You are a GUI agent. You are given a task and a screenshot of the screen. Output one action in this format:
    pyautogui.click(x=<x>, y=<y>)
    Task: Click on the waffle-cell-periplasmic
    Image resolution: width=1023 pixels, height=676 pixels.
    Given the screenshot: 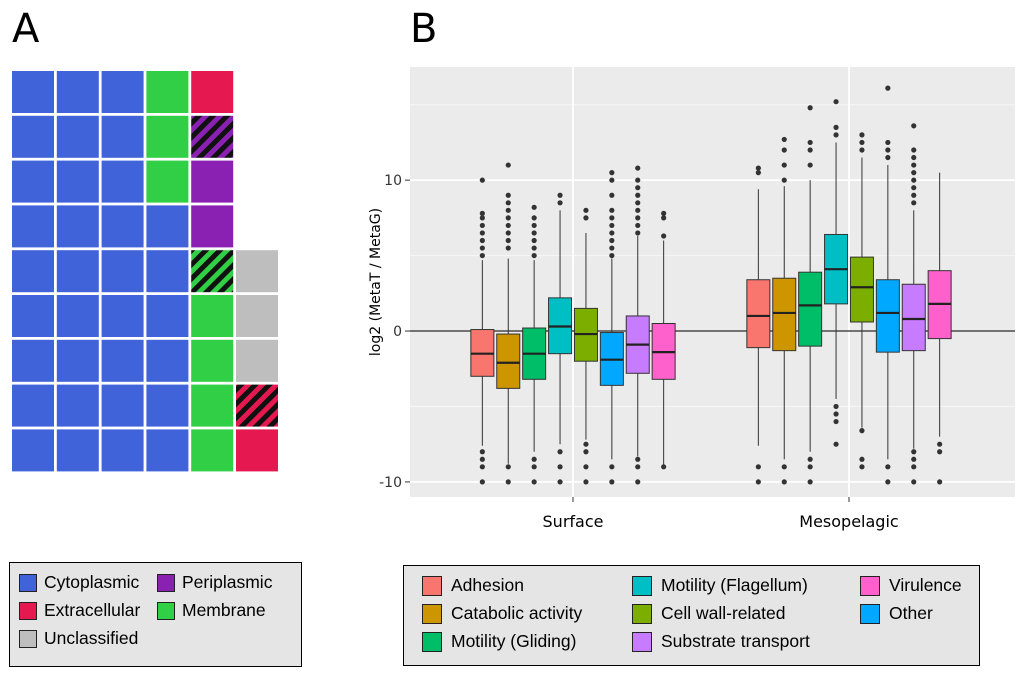 What is the action you would take?
    pyautogui.click(x=212, y=226)
    